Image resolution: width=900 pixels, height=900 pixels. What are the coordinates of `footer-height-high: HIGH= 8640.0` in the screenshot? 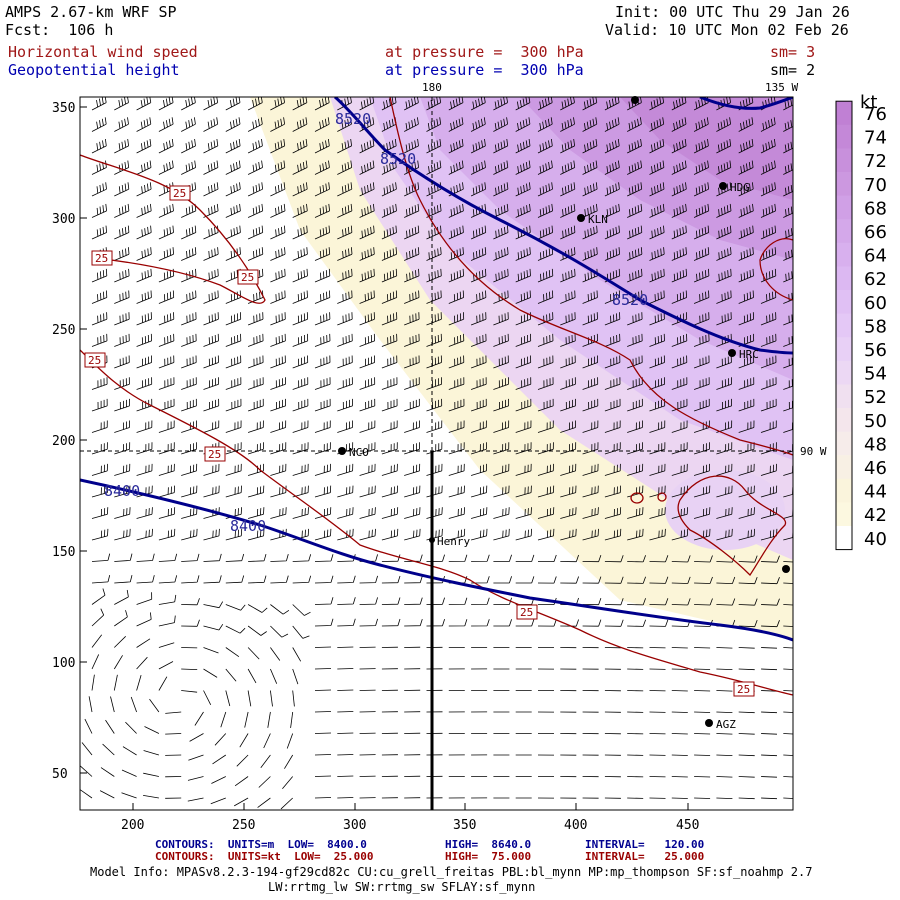 It's located at (488, 844).